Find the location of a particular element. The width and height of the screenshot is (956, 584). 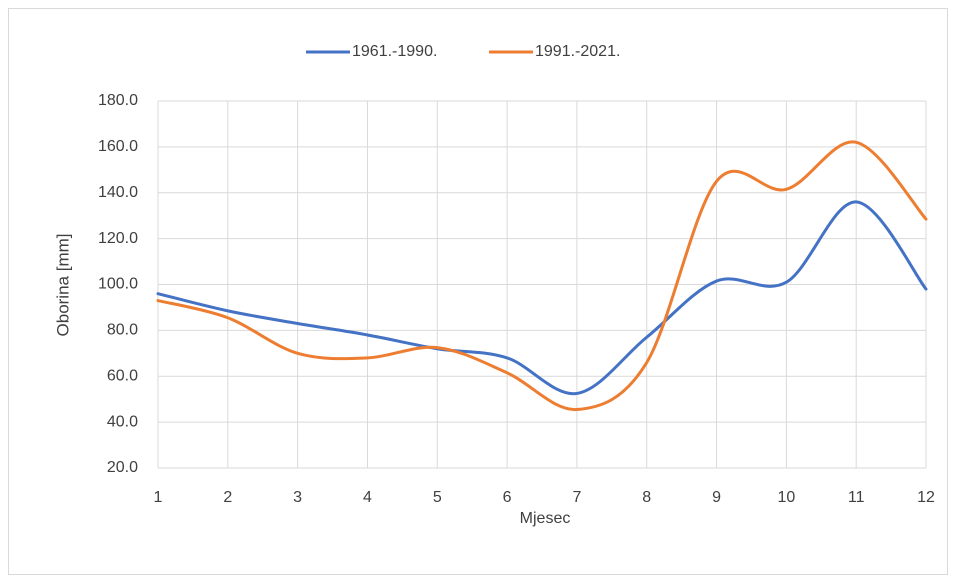

y-tick-label: 180.0 is located at coordinates (118, 100).